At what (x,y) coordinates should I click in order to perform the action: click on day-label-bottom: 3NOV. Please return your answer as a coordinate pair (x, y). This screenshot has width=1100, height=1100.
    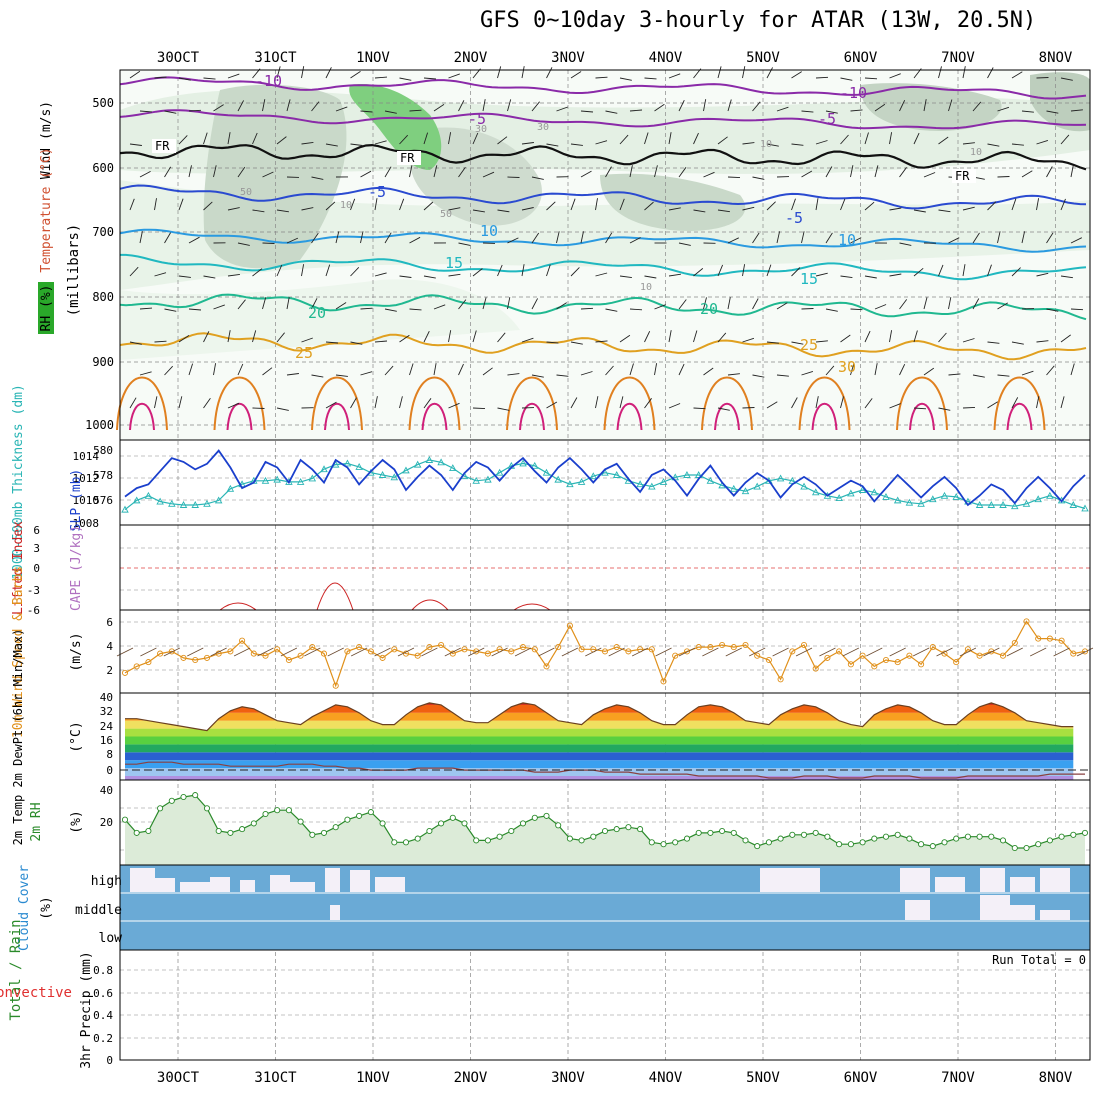
    Looking at the image, I should click on (568, 1078).